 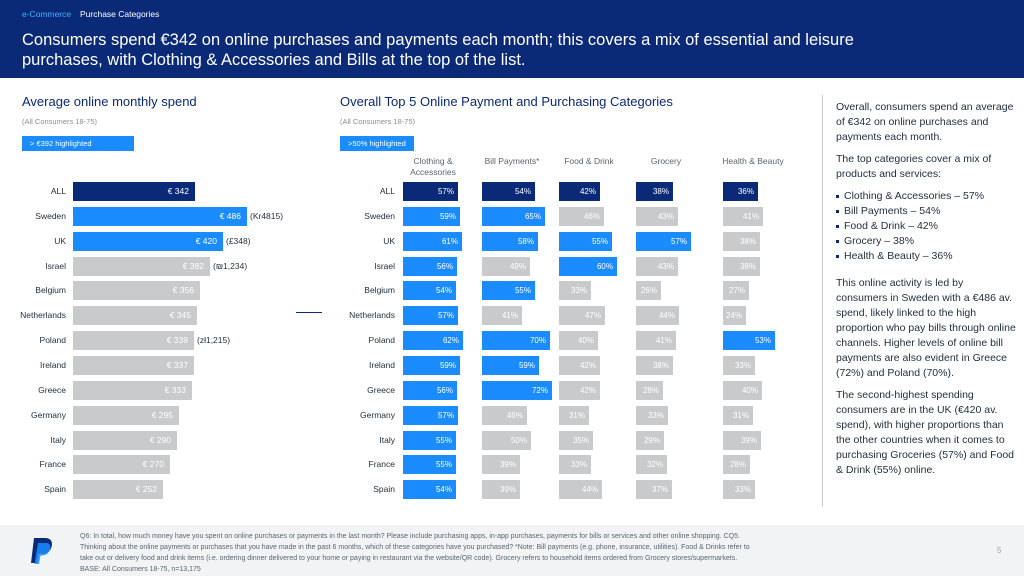 I want to click on paypal-logo-icon, so click(x=41, y=551).